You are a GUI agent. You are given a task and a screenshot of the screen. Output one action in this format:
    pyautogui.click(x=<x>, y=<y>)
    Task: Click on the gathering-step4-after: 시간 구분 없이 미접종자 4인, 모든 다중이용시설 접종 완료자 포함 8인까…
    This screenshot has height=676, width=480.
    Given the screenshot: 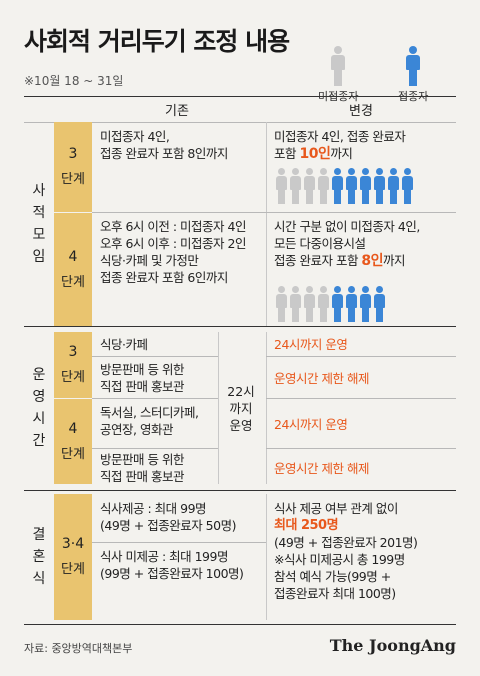 What is the action you would take?
    pyautogui.click(x=347, y=244)
    